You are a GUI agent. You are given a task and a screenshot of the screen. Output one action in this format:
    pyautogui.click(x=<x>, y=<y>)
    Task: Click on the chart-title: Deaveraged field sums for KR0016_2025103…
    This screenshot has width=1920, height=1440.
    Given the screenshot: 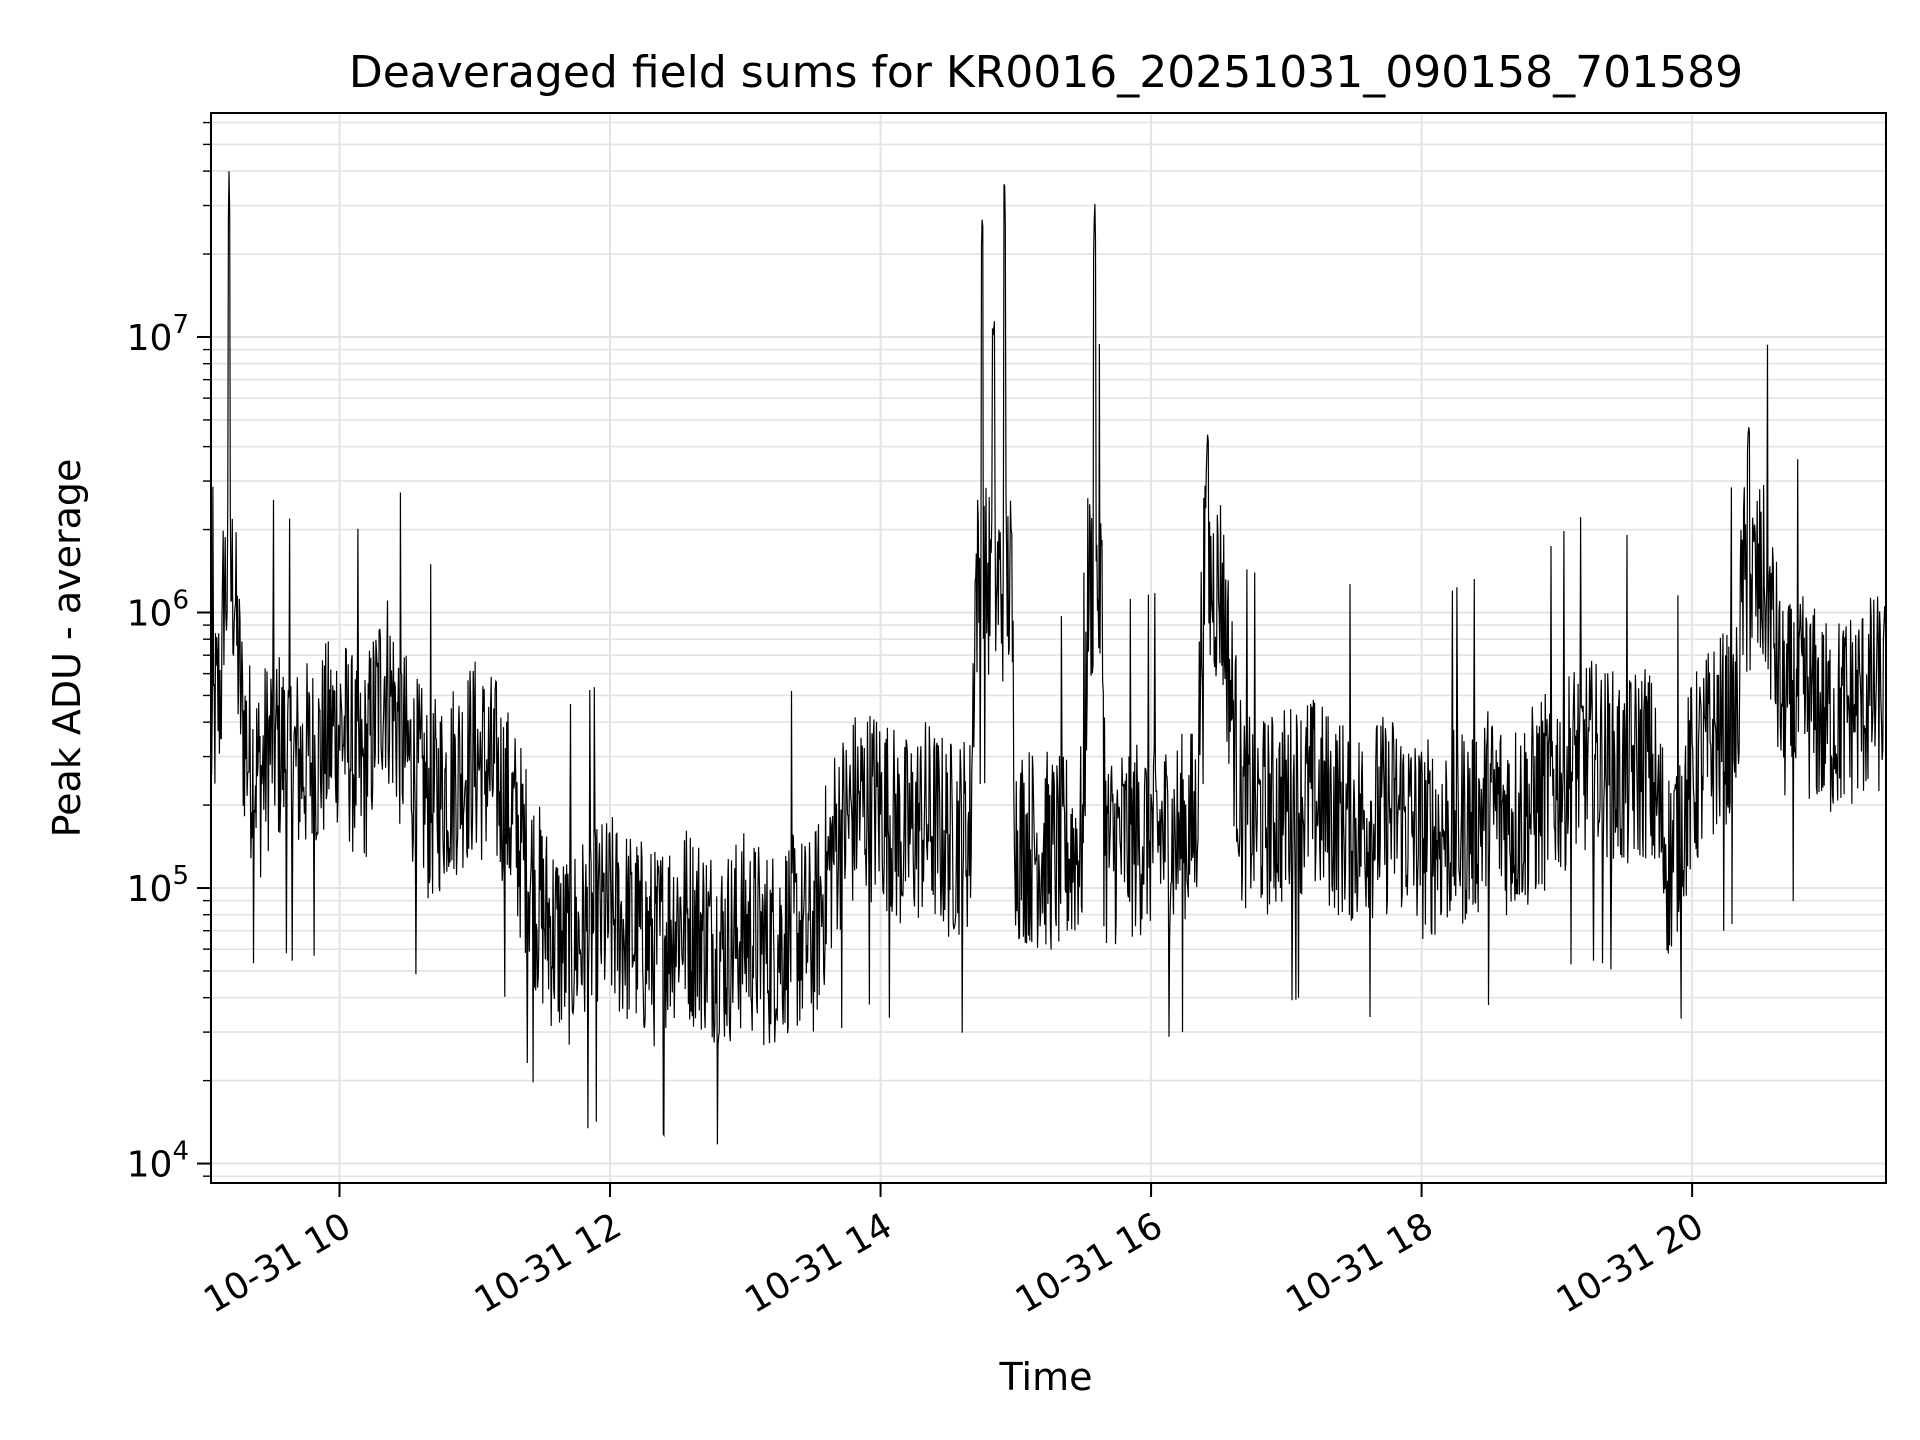 What is the action you would take?
    pyautogui.click(x=1046, y=72)
    